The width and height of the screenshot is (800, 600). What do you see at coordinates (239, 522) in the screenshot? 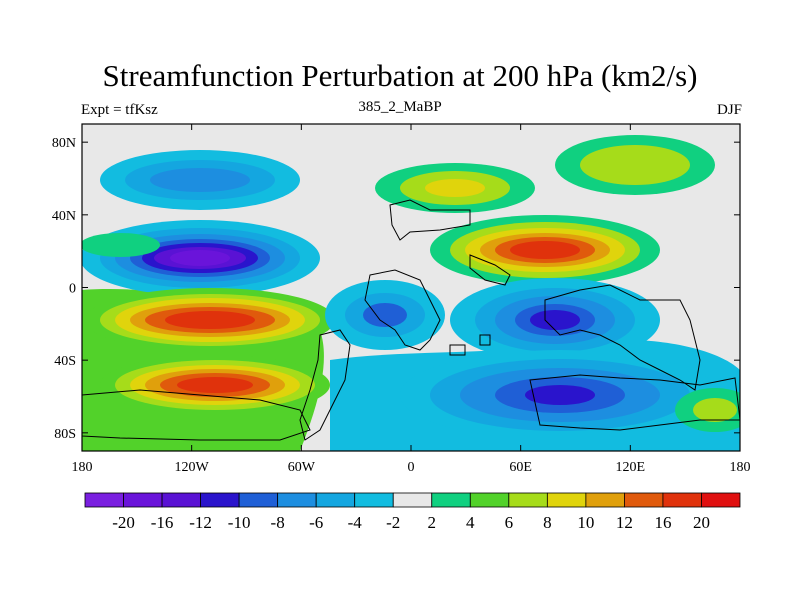
I see `colorbar-label: -10` at bounding box center [239, 522].